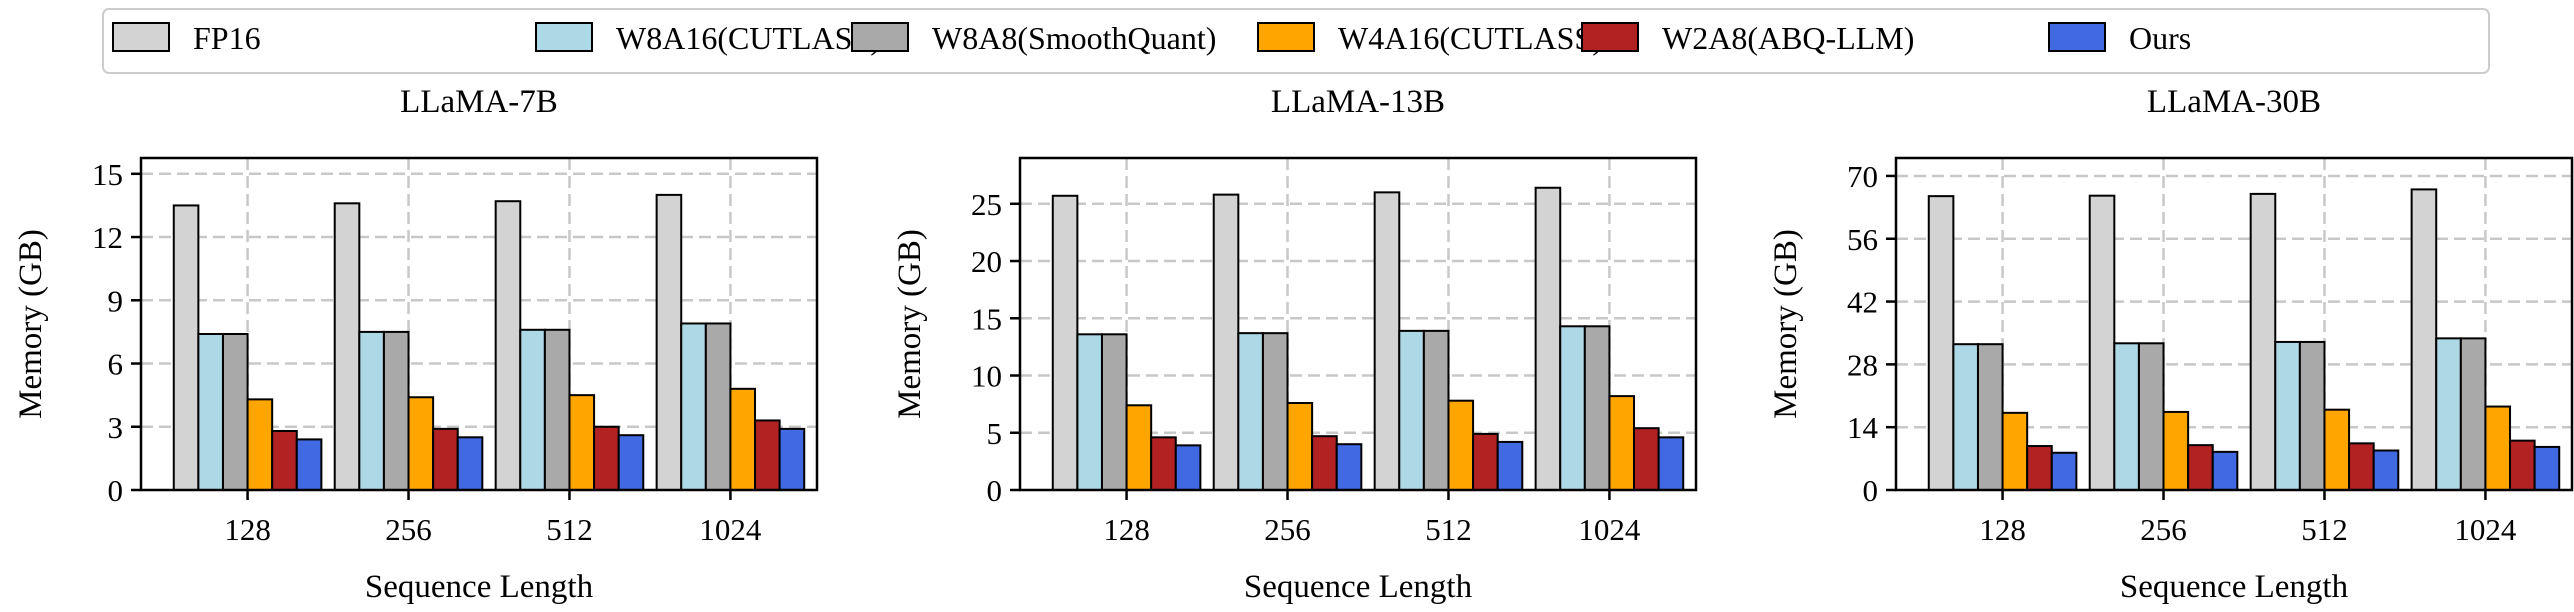 The image size is (2574, 612). I want to click on chart-title: LLaMA-13B, so click(1358, 102).